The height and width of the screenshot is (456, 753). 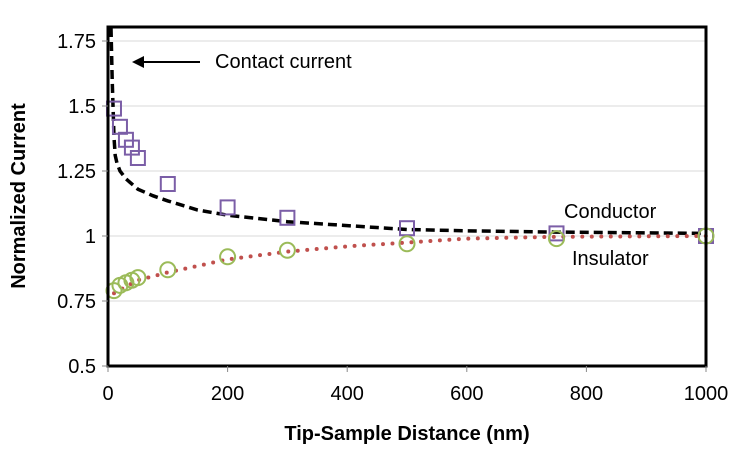 What do you see at coordinates (347, 394) in the screenshot?
I see `x-tick-label: 400` at bounding box center [347, 394].